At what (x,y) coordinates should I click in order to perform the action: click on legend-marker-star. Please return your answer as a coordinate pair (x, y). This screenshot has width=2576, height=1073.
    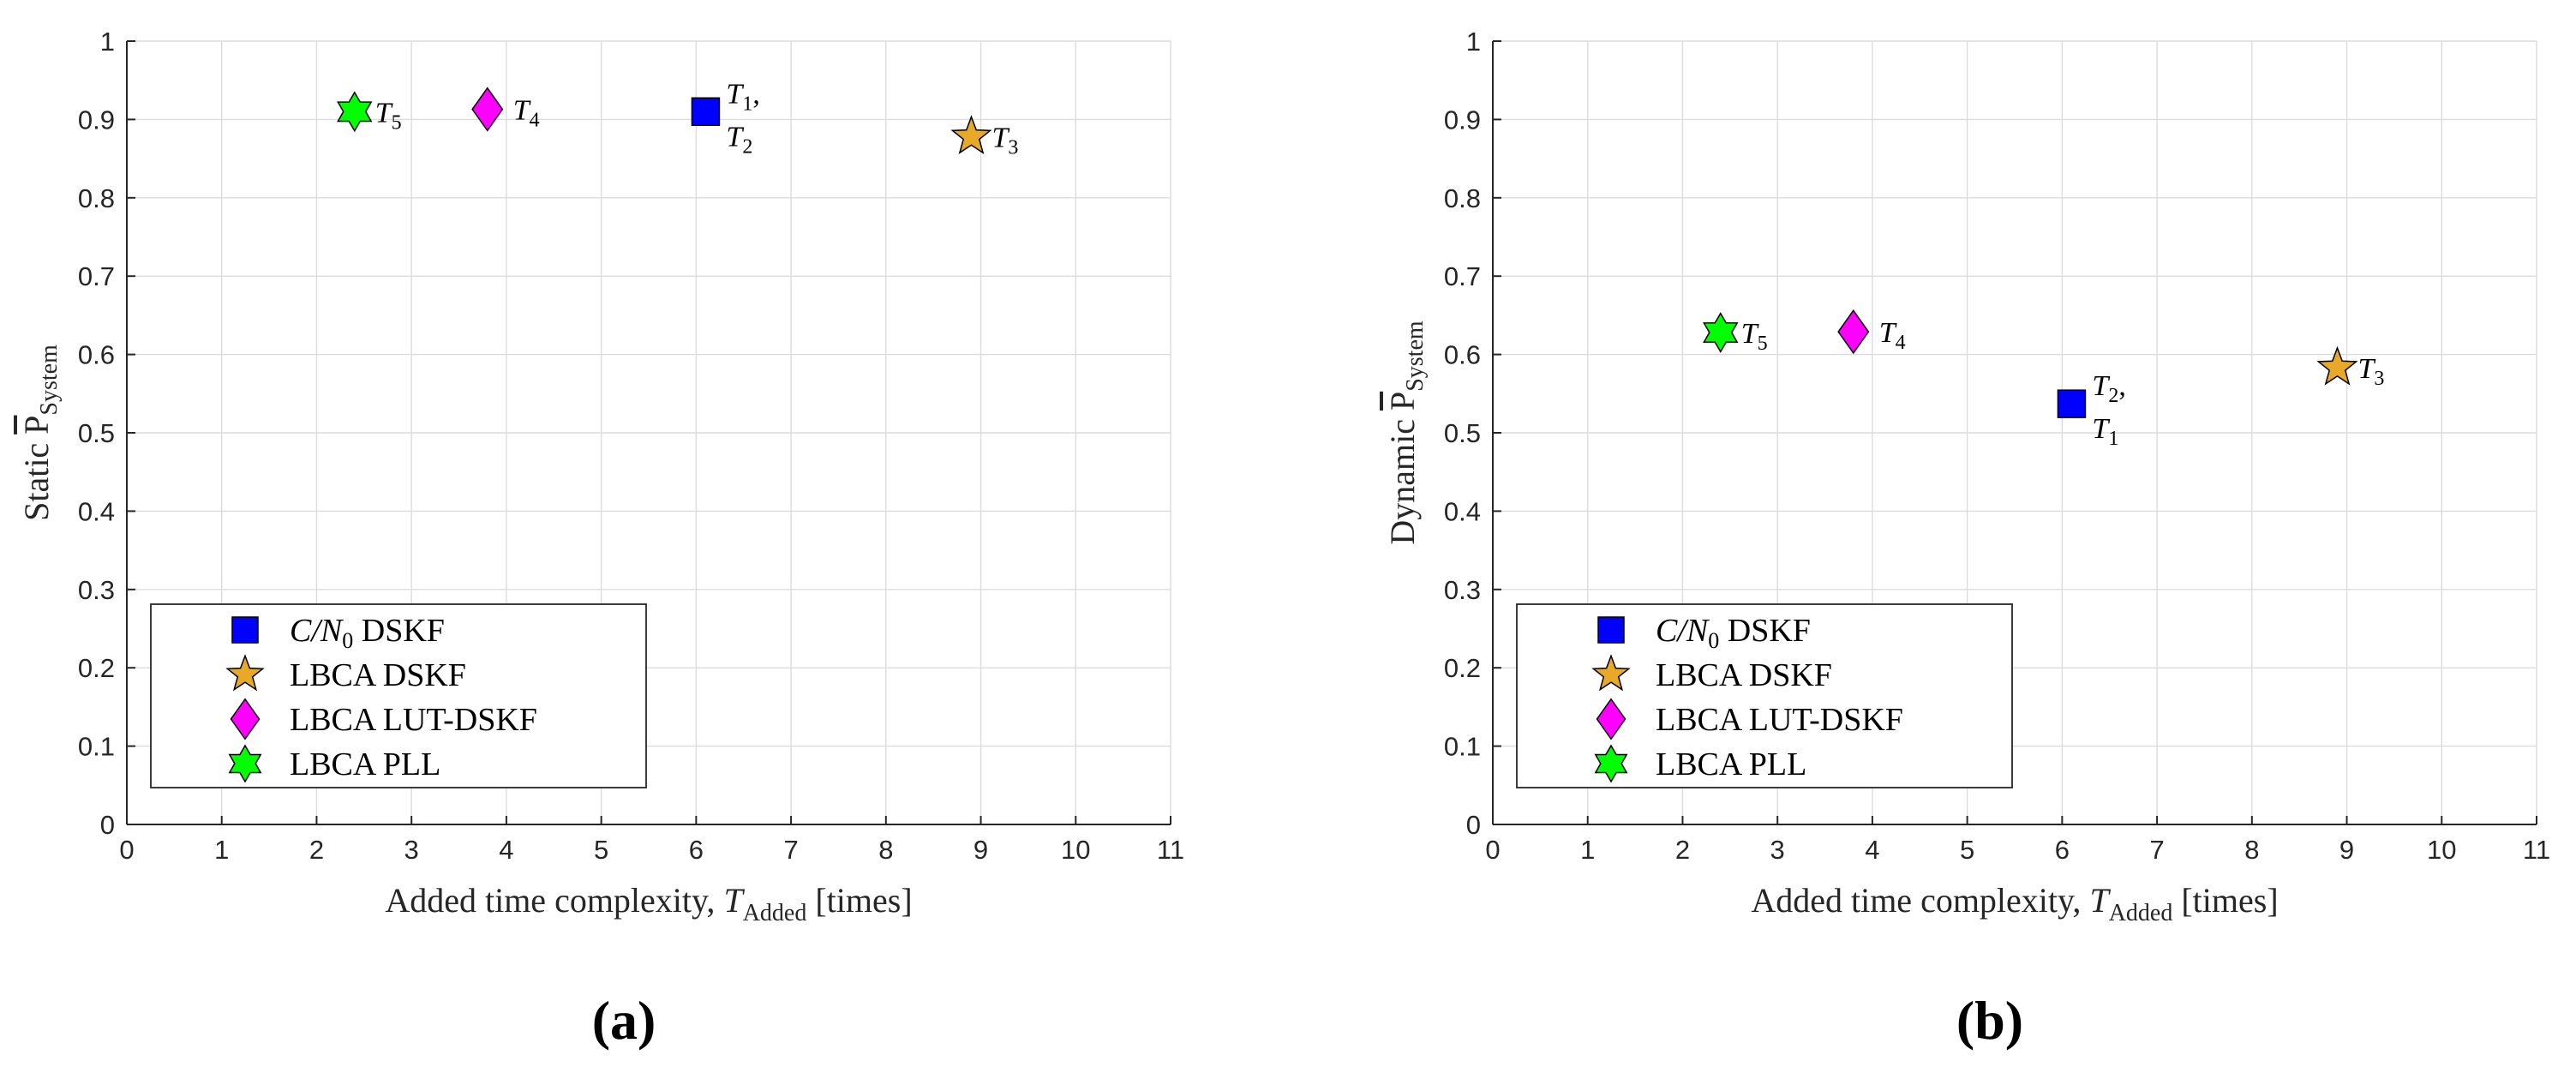
    Looking at the image, I should click on (1611, 673).